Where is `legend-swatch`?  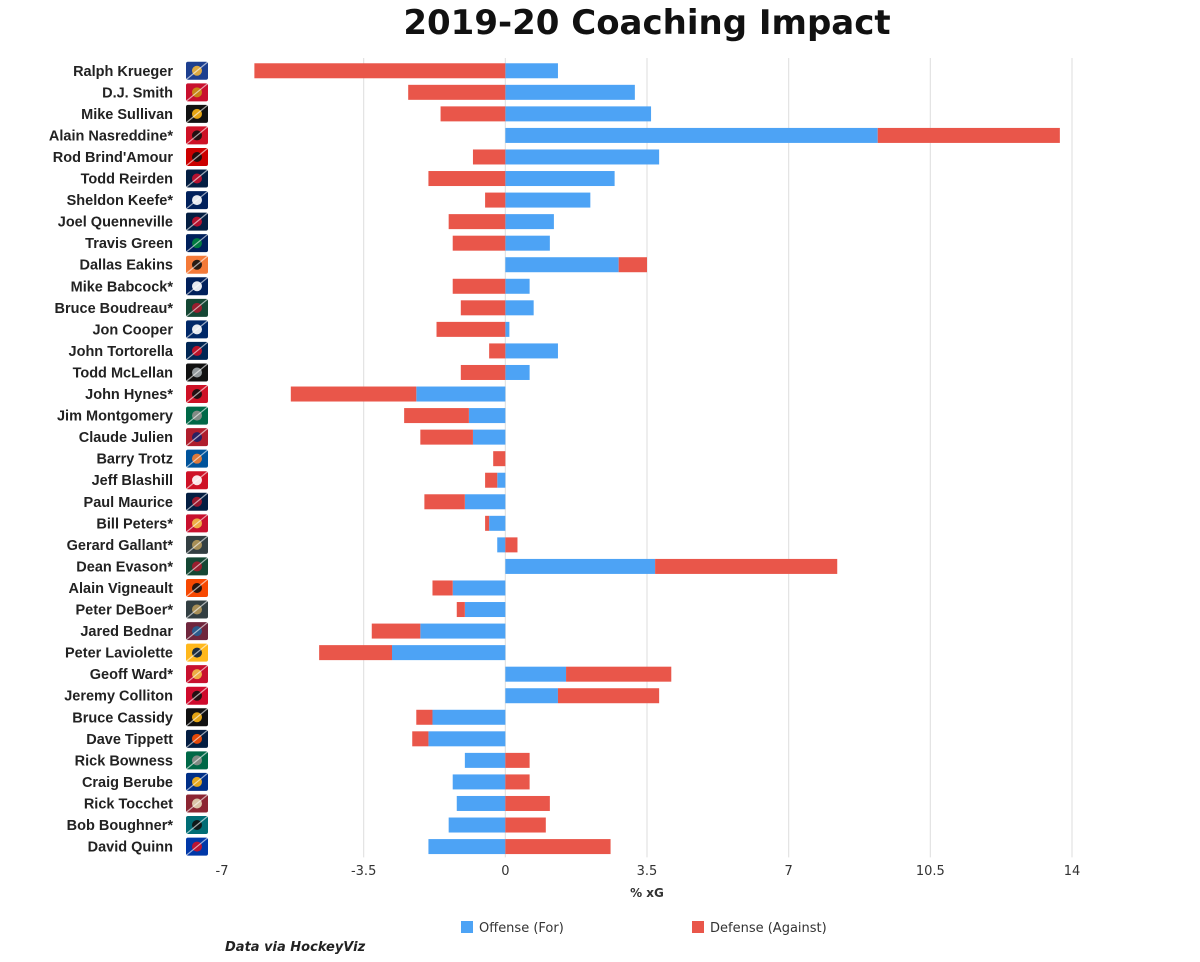
legend-swatch is located at coordinates (698, 927).